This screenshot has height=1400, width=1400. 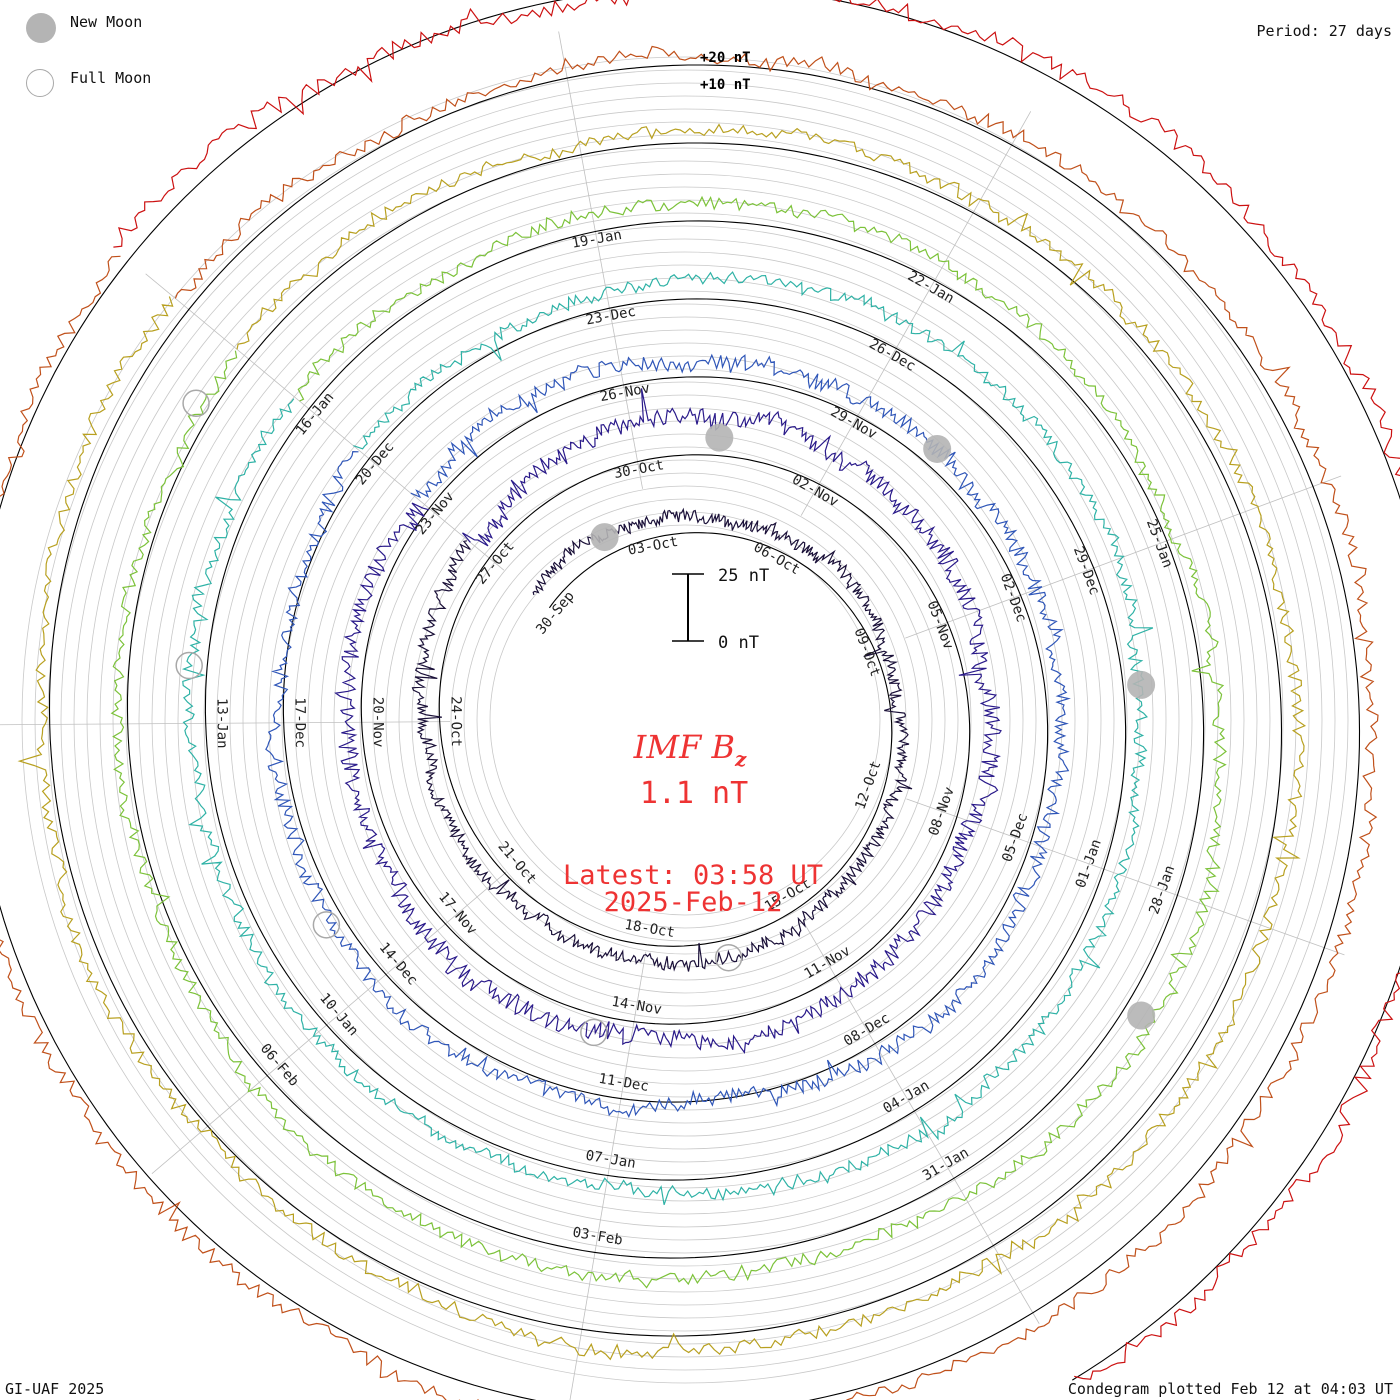 I want to click on new-moon-legend-icon, so click(x=41, y=28).